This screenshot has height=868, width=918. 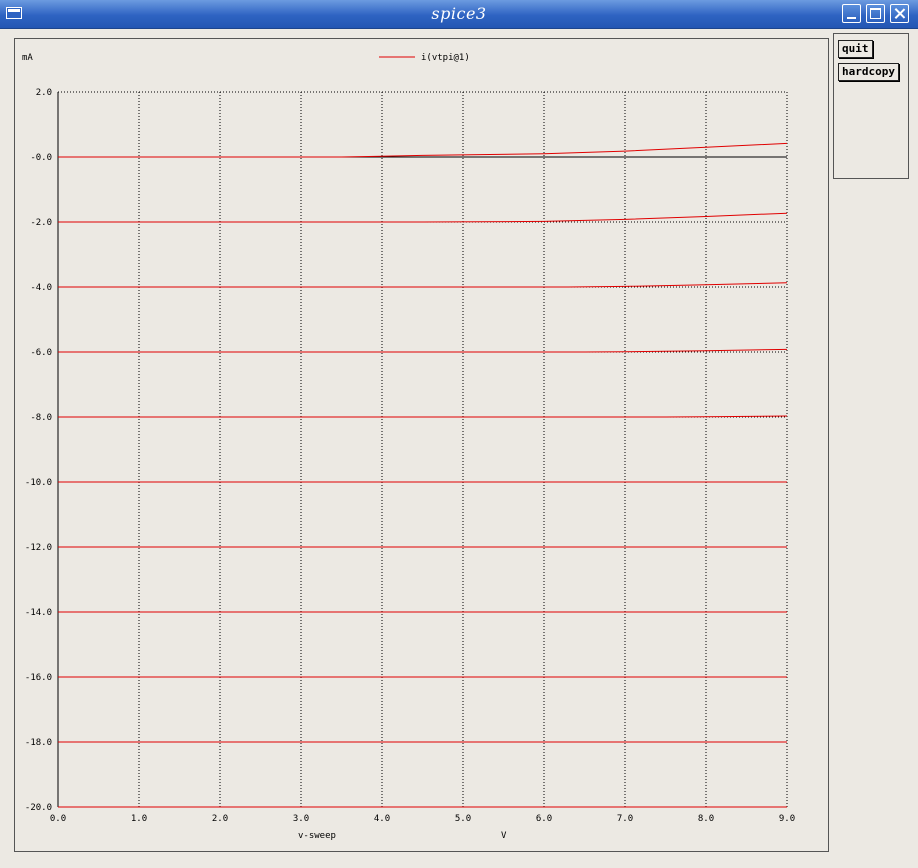 I want to click on y-tick-label: -16.0, so click(x=38, y=678).